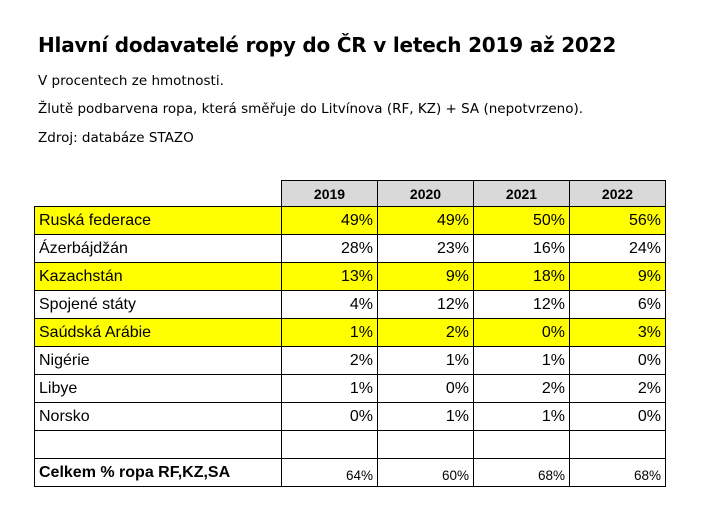 The image size is (704, 528). I want to click on table-row: Nigérie 2% 1% 1% 0%, so click(350, 360).